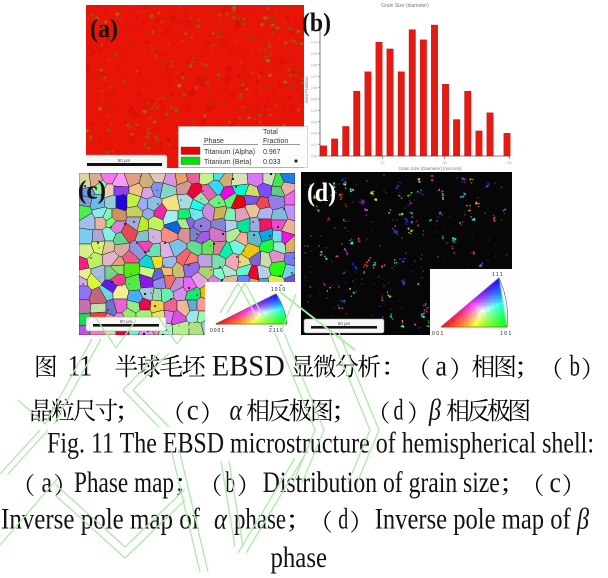 This screenshot has height=578, width=608. Describe the element at coordinates (104, 28) in the screenshot. I see `svg-text: (a)` at that location.